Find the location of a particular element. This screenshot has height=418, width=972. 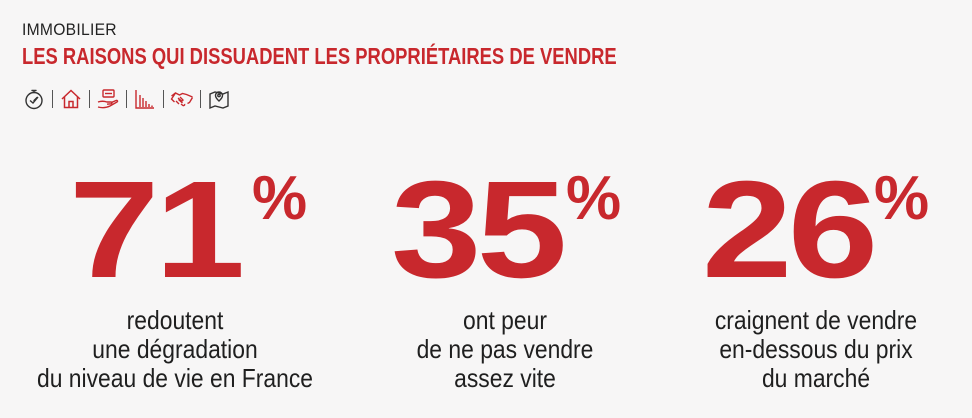

stopwatch-icon is located at coordinates (34, 99).